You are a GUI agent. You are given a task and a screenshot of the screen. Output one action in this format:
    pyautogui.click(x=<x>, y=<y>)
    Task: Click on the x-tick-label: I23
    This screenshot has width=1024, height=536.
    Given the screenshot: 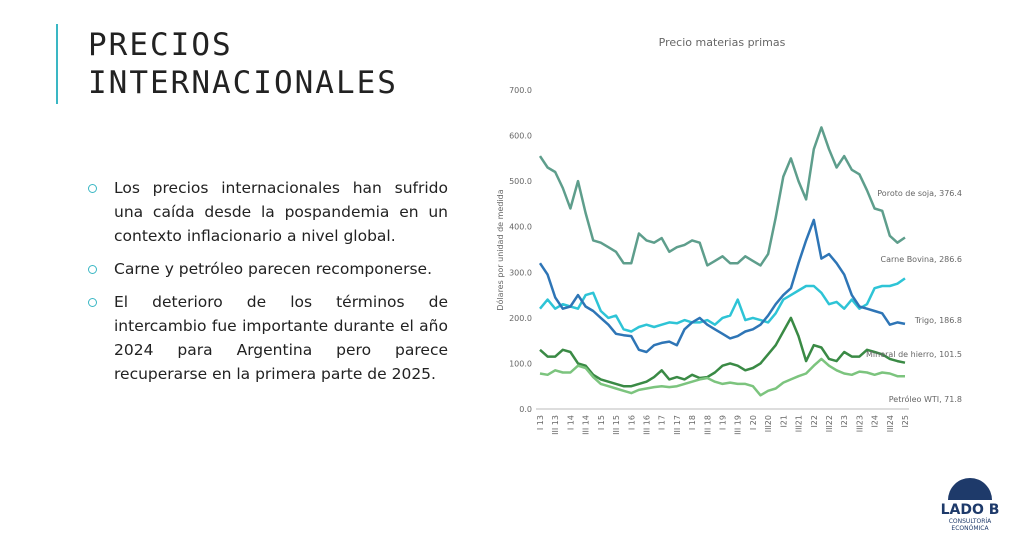 What is the action you would take?
    pyautogui.click(x=844, y=421)
    